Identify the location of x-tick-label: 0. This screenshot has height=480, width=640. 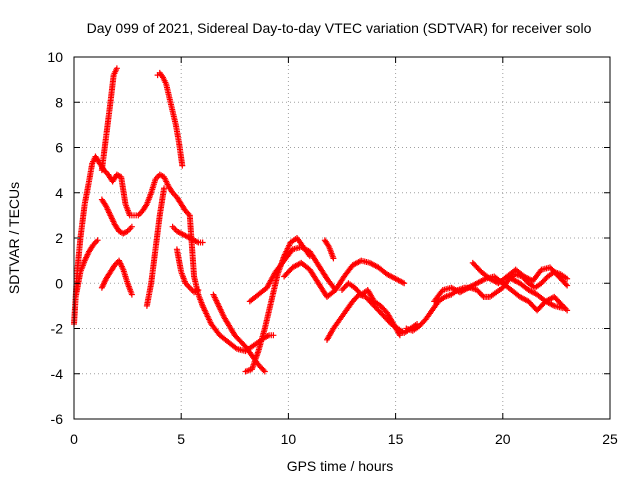
(74, 439).